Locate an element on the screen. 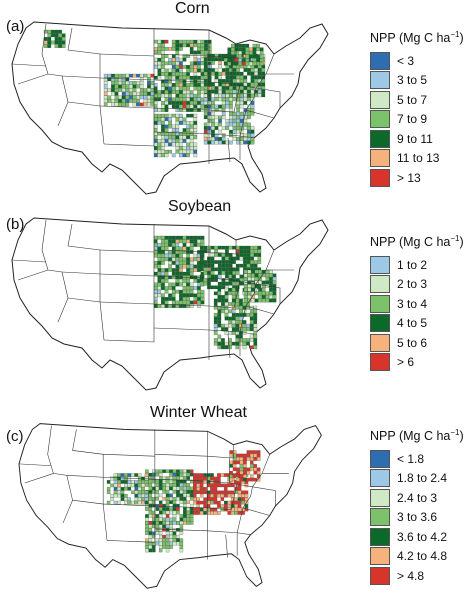 This screenshot has height=594, width=474. legend-item: 3 to 5 is located at coordinates (417, 81).